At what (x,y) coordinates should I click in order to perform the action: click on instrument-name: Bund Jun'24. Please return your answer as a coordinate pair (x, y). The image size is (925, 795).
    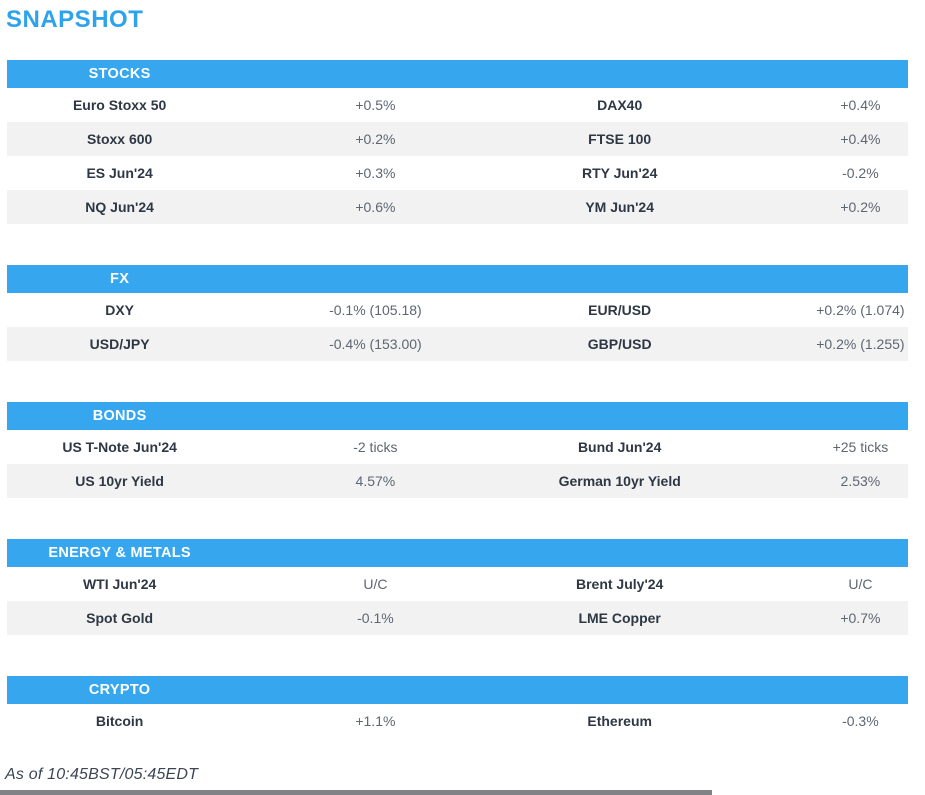
    Looking at the image, I should click on (619, 447).